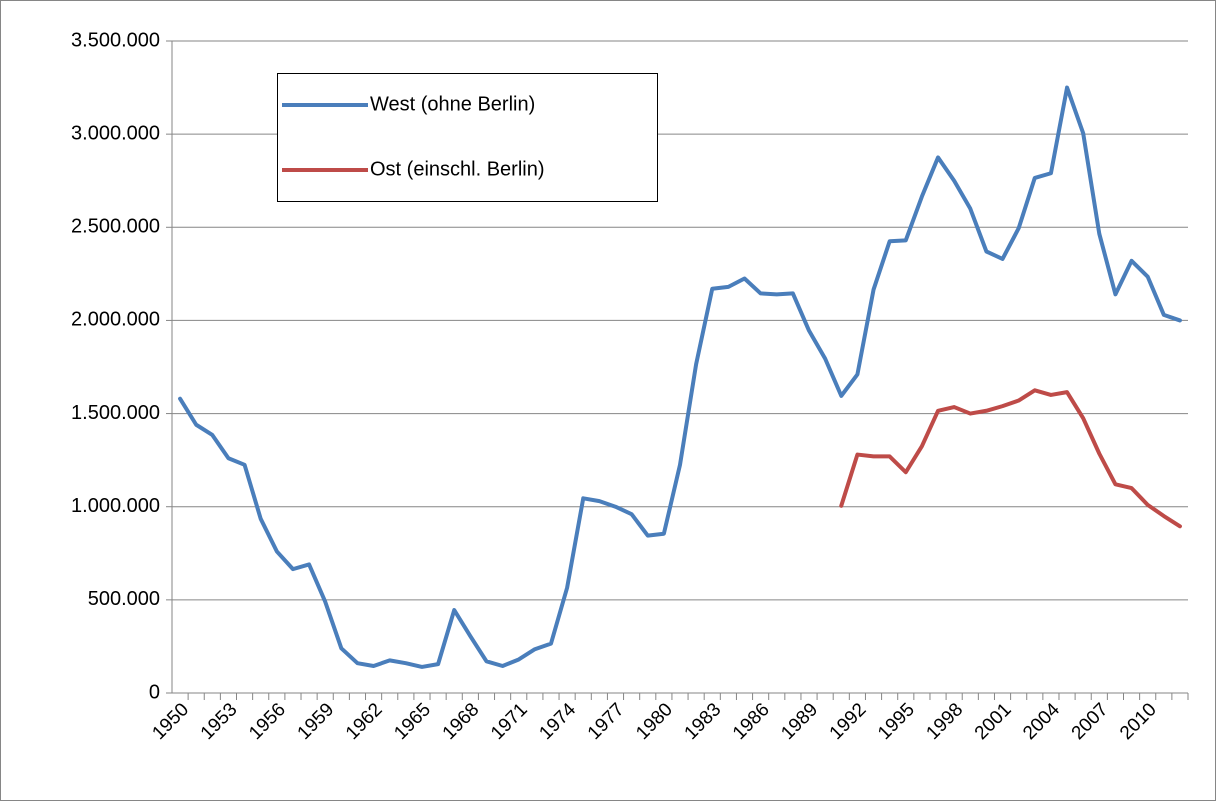 Image resolution: width=1216 pixels, height=801 pixels. What do you see at coordinates (124, 599) in the screenshot?
I see `y-tick-label: 500.000` at bounding box center [124, 599].